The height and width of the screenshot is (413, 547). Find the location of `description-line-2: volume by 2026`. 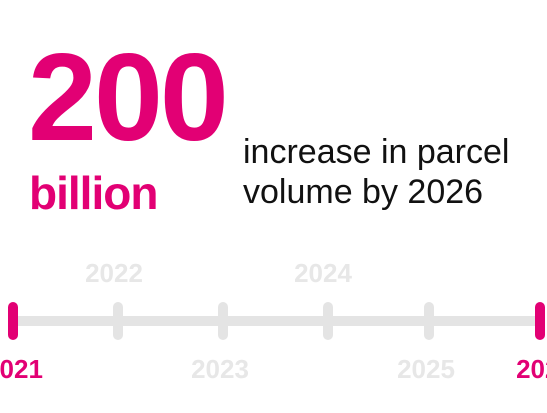

description-line-2: volume by 2026 is located at coordinates (363, 192).